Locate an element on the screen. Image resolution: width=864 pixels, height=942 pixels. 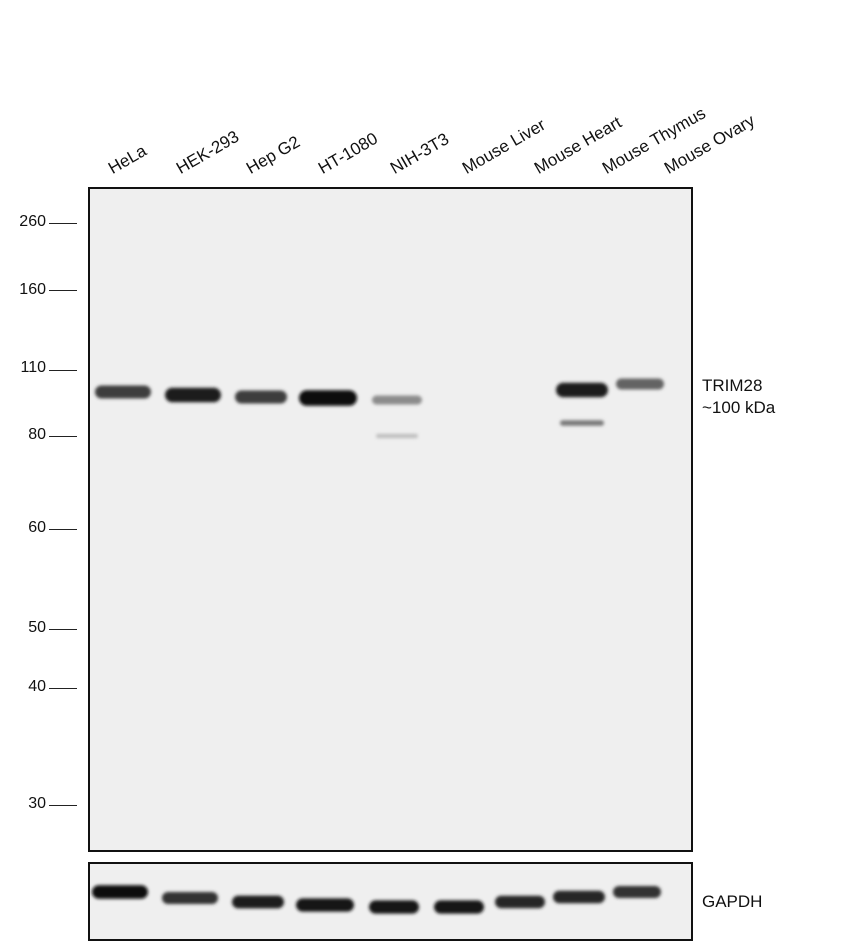
mw-label-260: 260 is located at coordinates (32, 221).